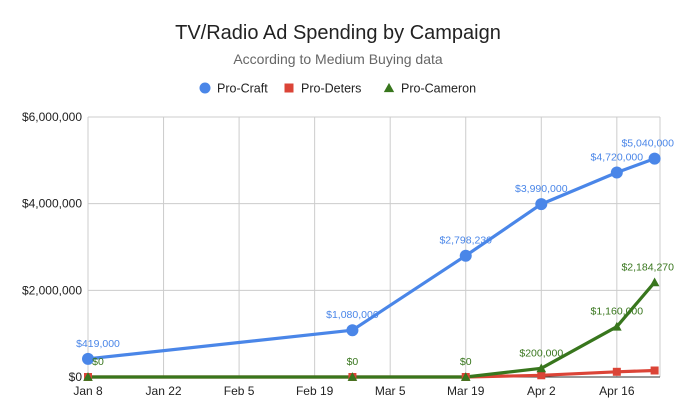  I want to click on y-tick-label: $4,000,000, so click(52, 204).